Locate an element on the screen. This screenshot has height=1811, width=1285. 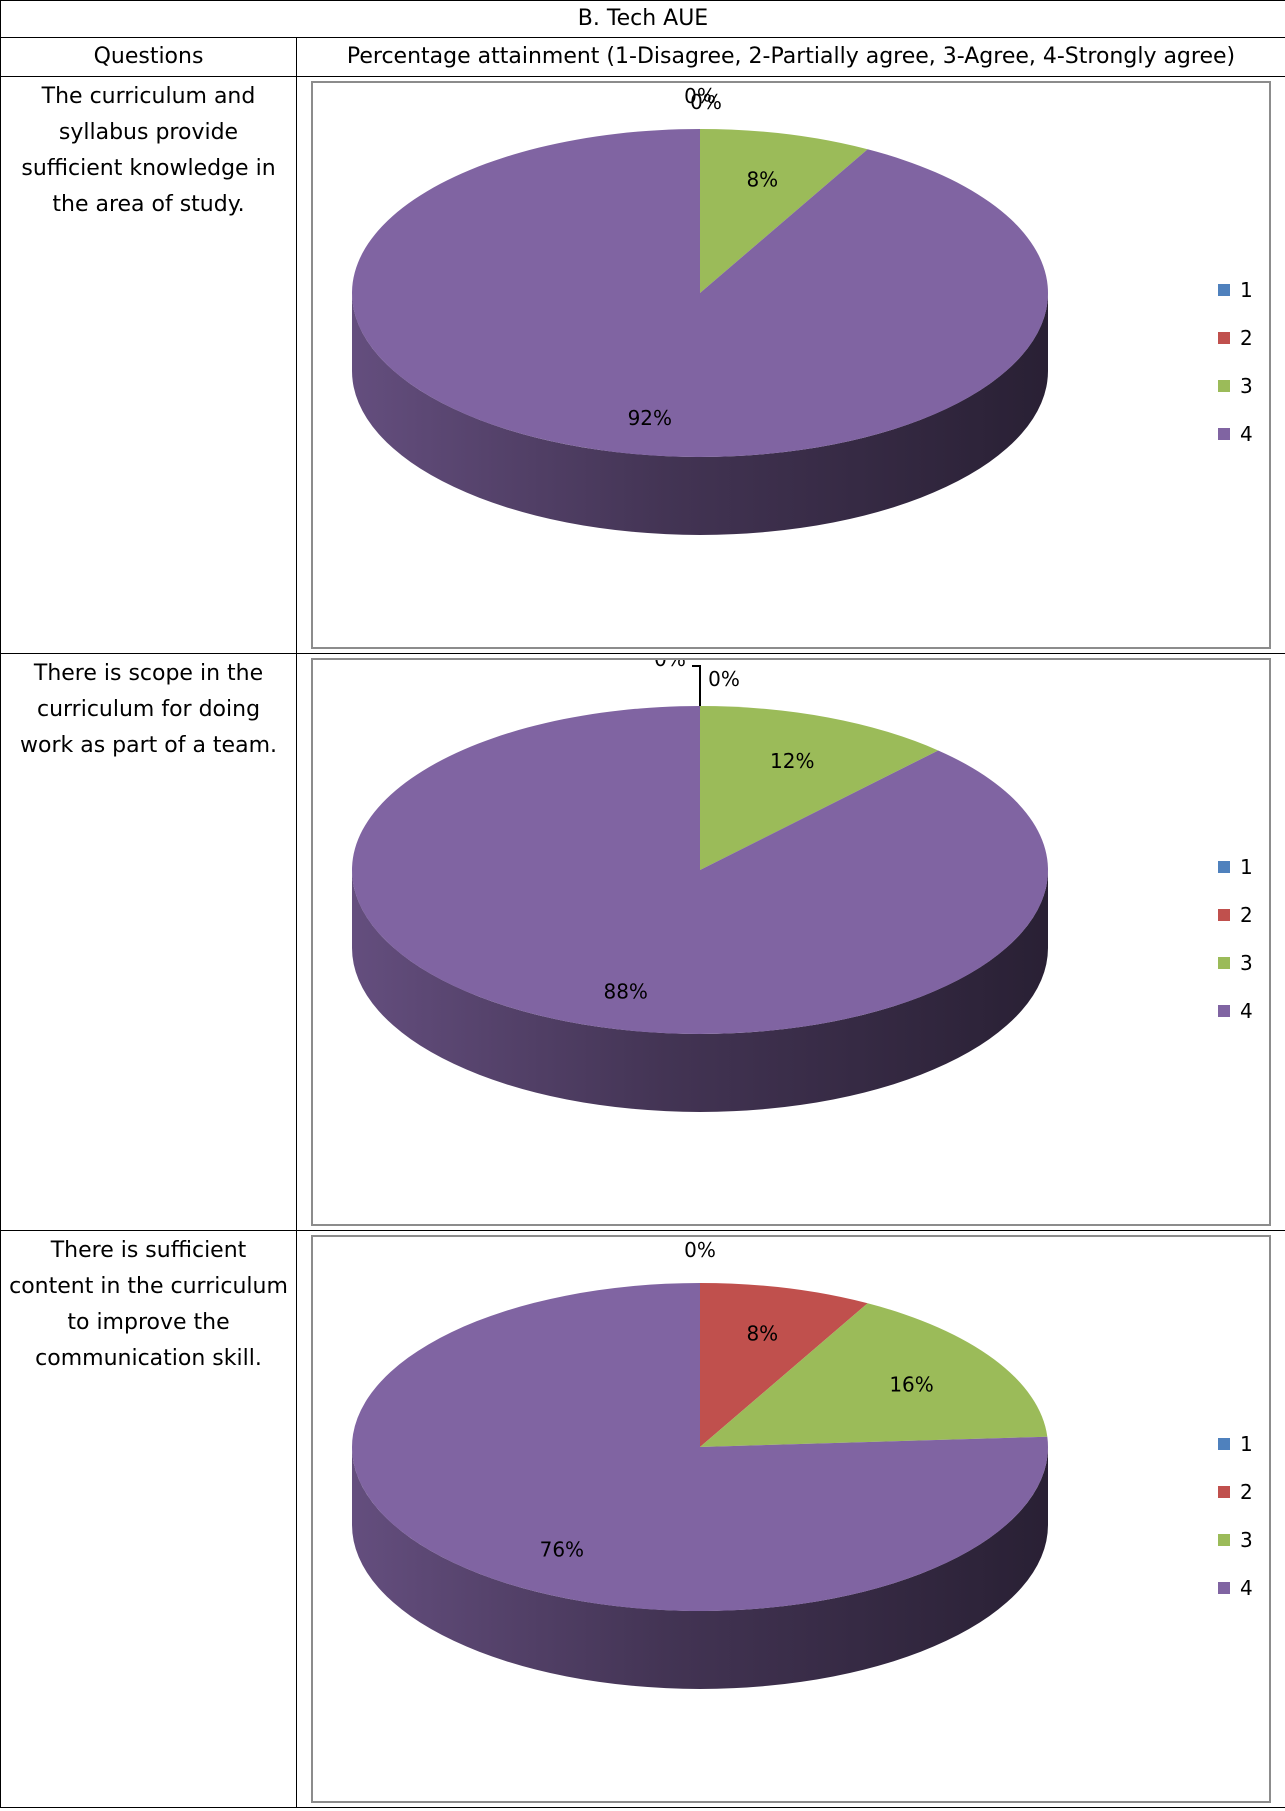
table-title: B. Tech AUE is located at coordinates (642, 19).